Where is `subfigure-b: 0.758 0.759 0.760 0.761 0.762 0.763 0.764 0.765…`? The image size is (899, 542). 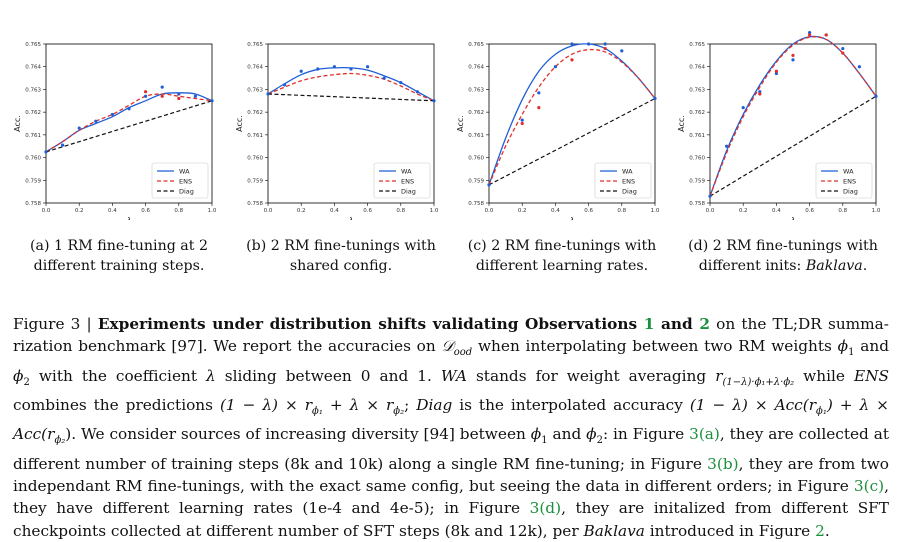 subfigure-b: 0.758 0.759 0.760 0.761 0.762 0.763 0.764 0.765… is located at coordinates (341, 150).